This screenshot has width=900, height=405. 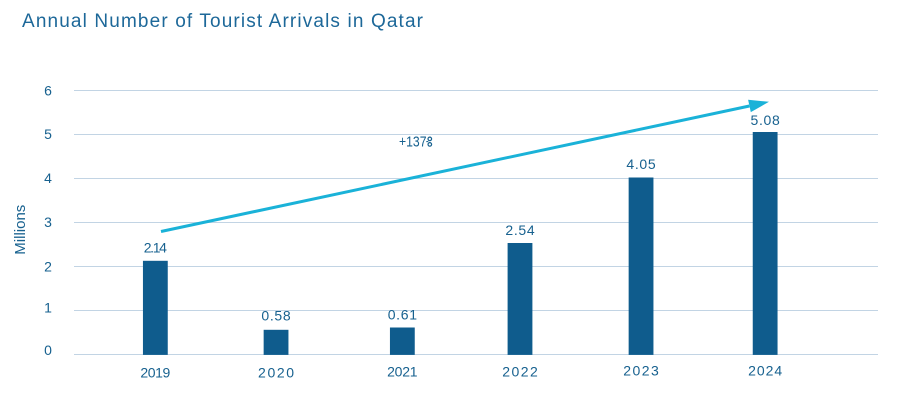 I want to click on svg-text: 4.05, so click(x=641, y=164).